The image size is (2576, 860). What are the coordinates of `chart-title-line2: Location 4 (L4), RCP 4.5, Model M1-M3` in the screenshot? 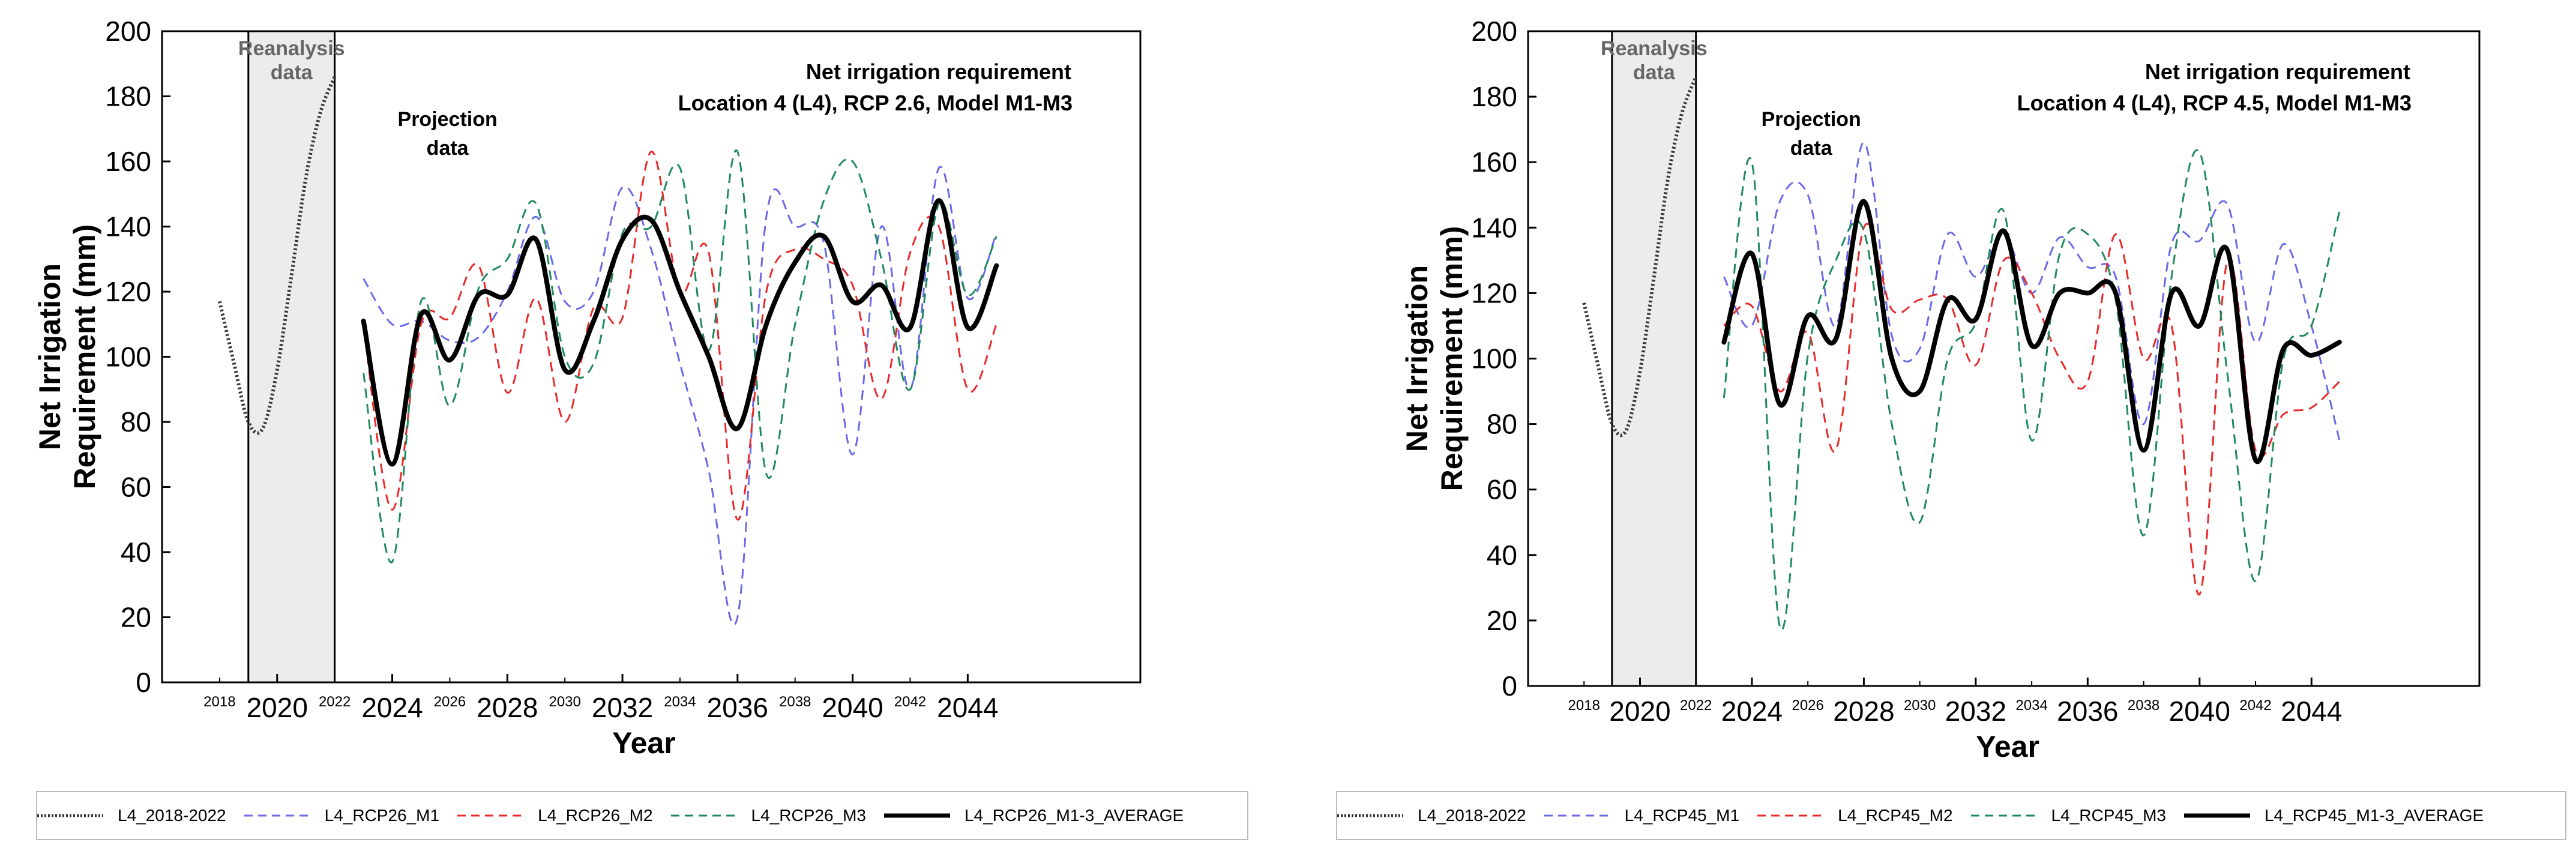 It's located at (2214, 103).